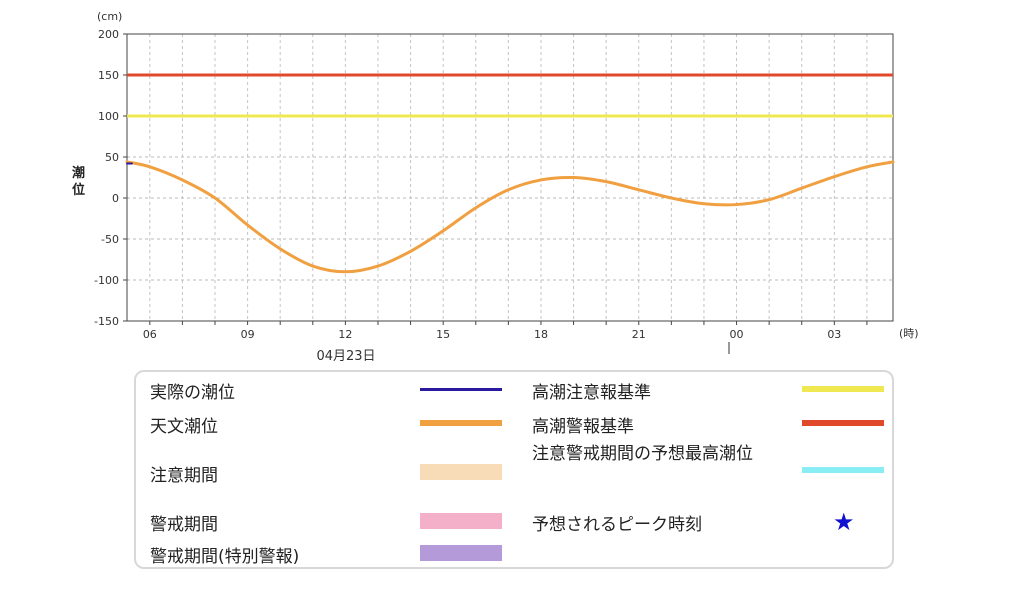  I want to click on x-unit-label: (時), so click(909, 333).